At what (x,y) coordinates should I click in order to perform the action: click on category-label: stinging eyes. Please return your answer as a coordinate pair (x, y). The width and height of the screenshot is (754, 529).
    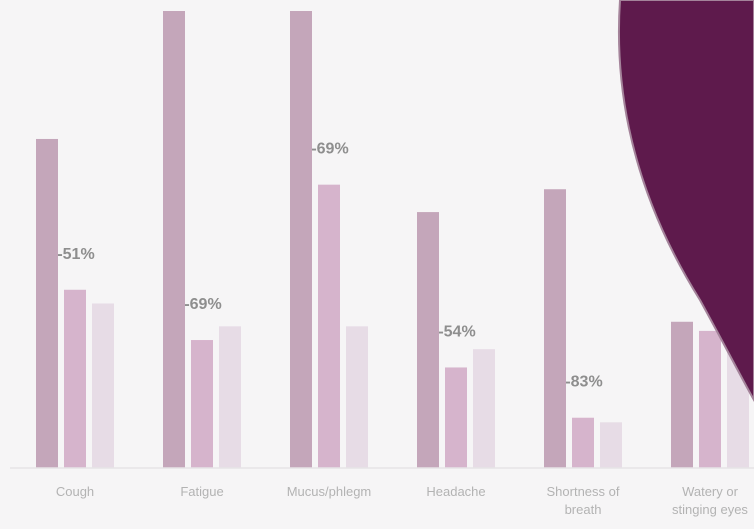
    Looking at the image, I should click on (710, 509).